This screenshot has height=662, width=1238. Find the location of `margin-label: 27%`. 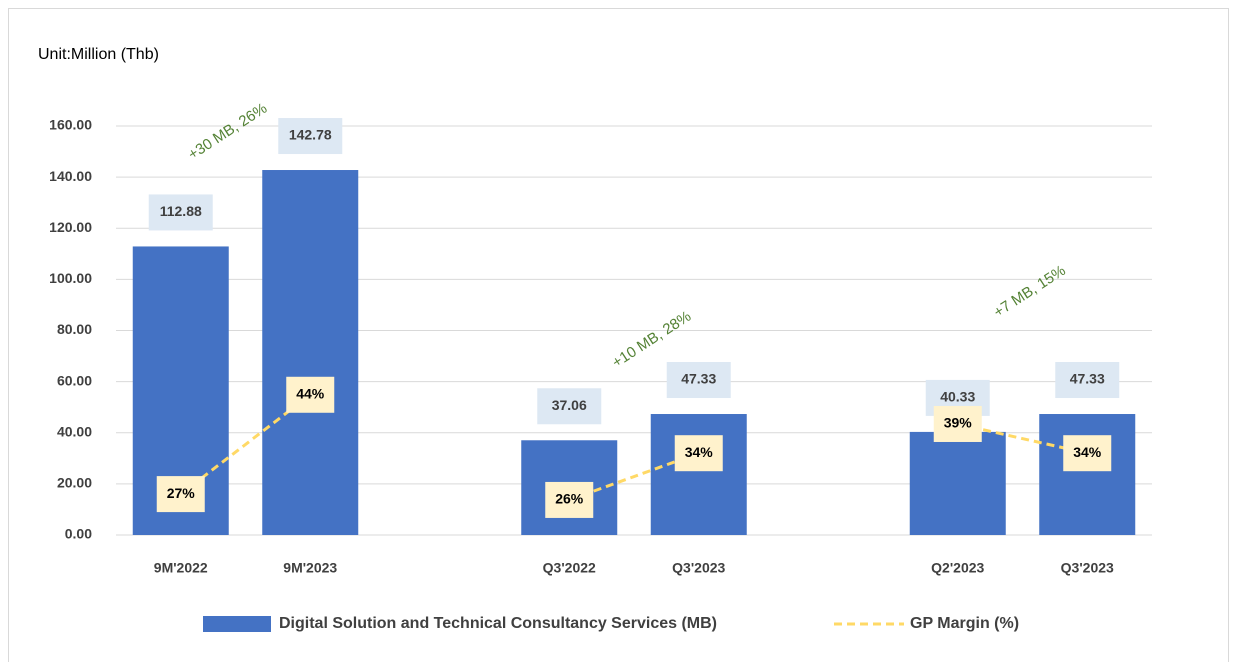

margin-label: 27% is located at coordinates (181, 493).